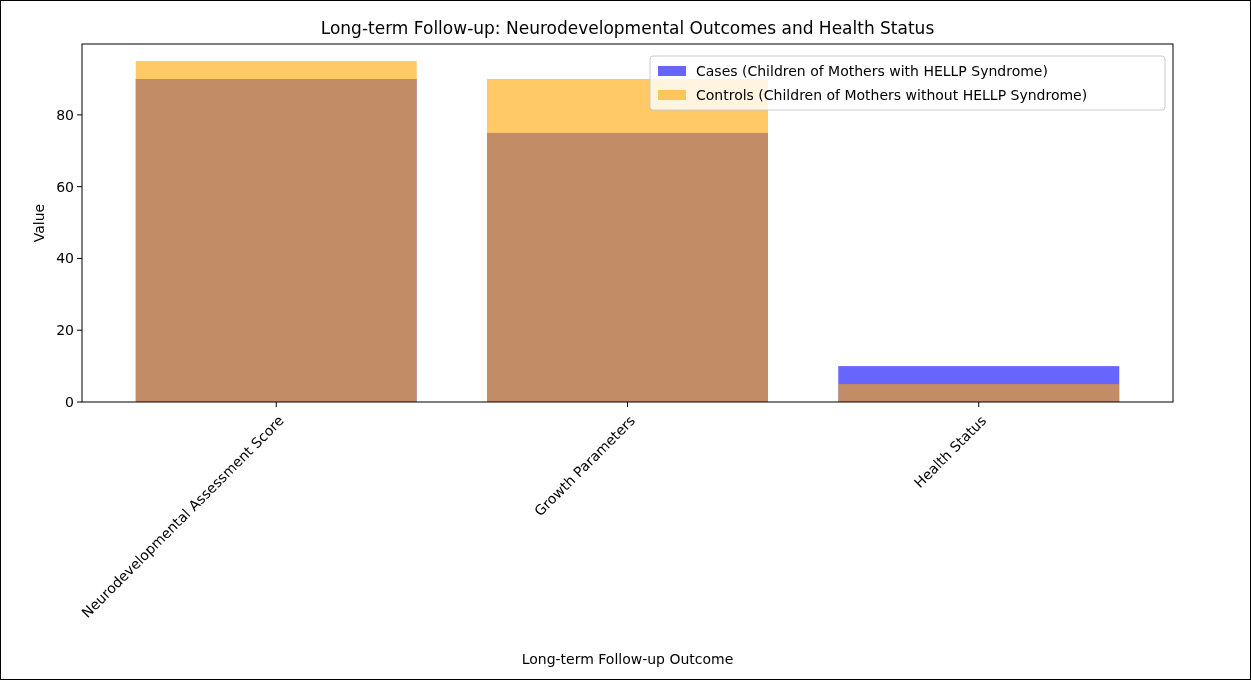  Describe the element at coordinates (979, 393) in the screenshot. I see `bar` at that location.